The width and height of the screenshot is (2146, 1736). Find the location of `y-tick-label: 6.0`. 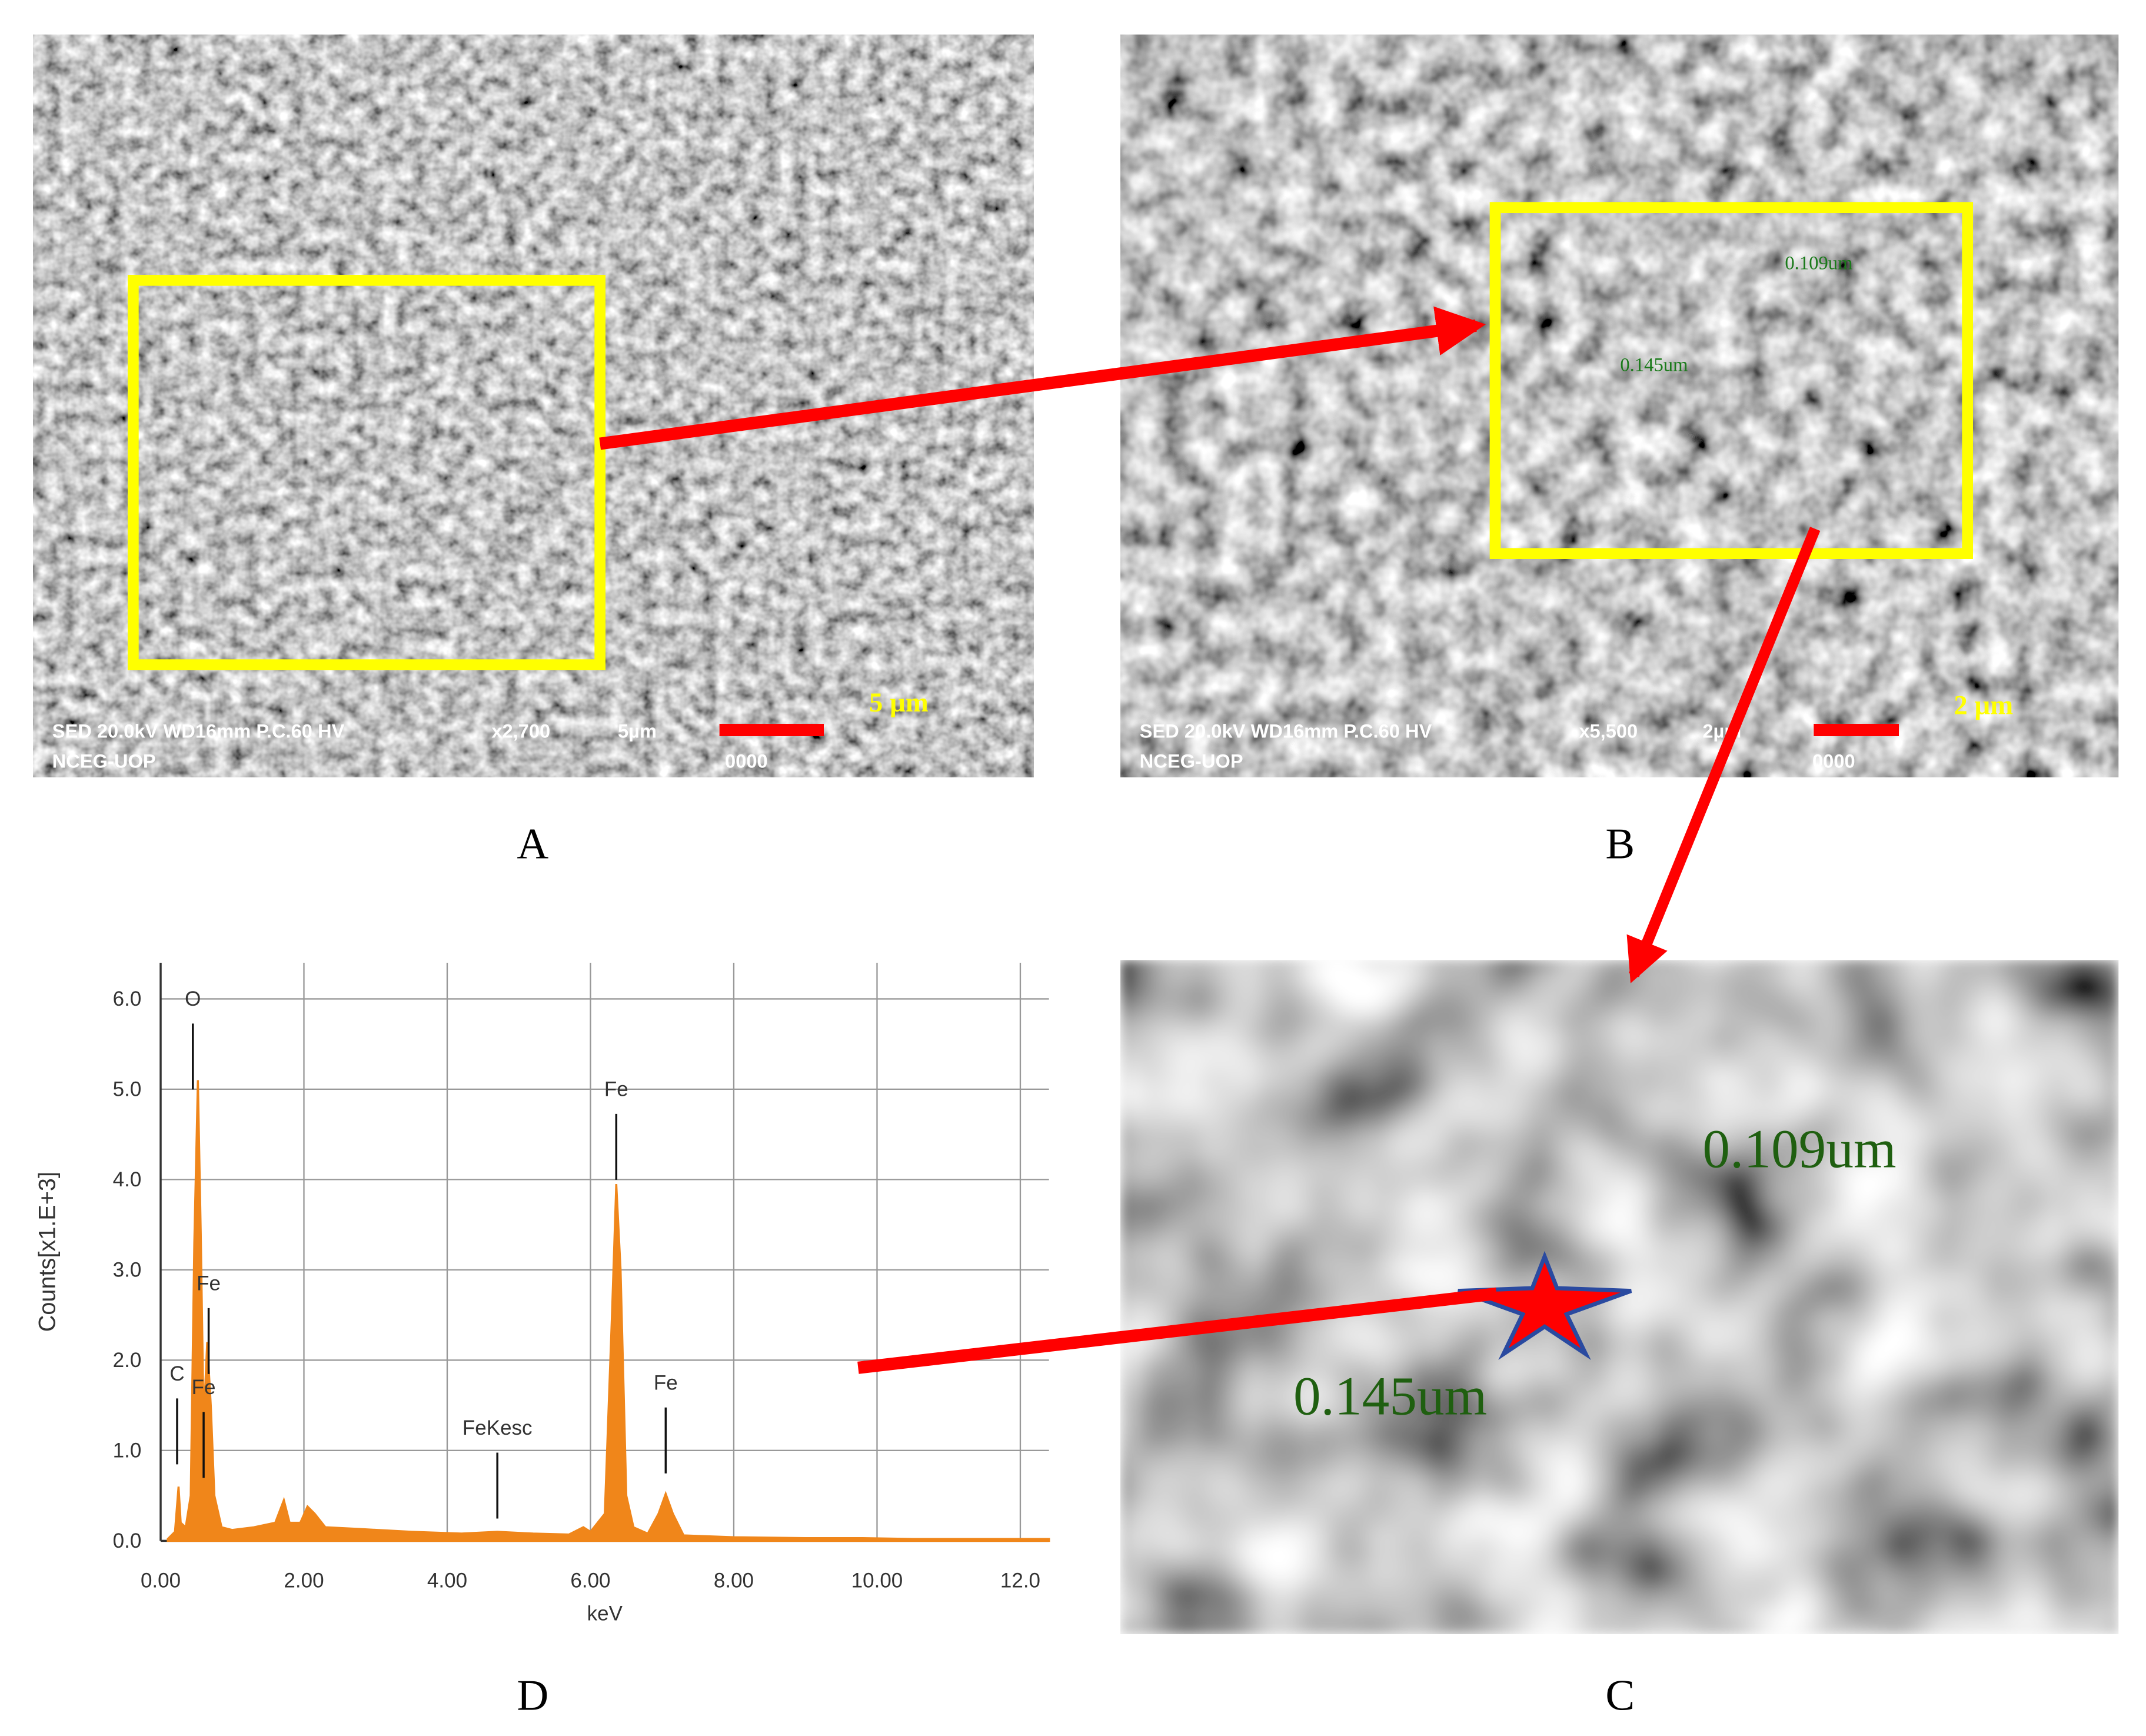

y-tick-label: 6.0 is located at coordinates (128, 999).